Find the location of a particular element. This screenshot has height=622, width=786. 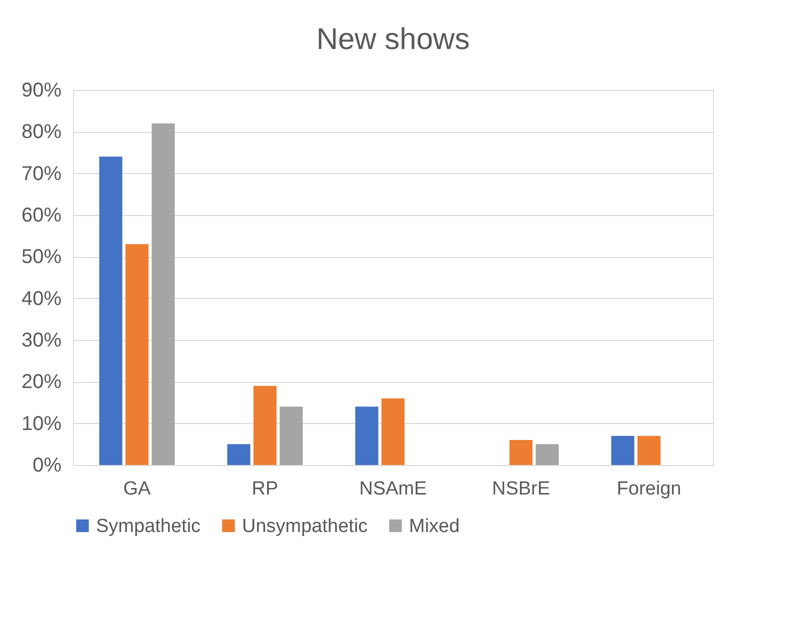

x-tick-label: RP is located at coordinates (265, 489).